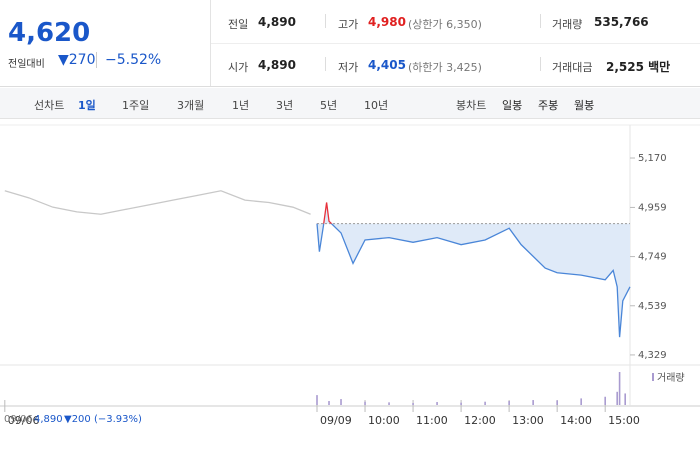 The width and height of the screenshot is (700, 450). Describe the element at coordinates (18, 419) in the screenshot. I see `footer-date: 09/06` at that location.